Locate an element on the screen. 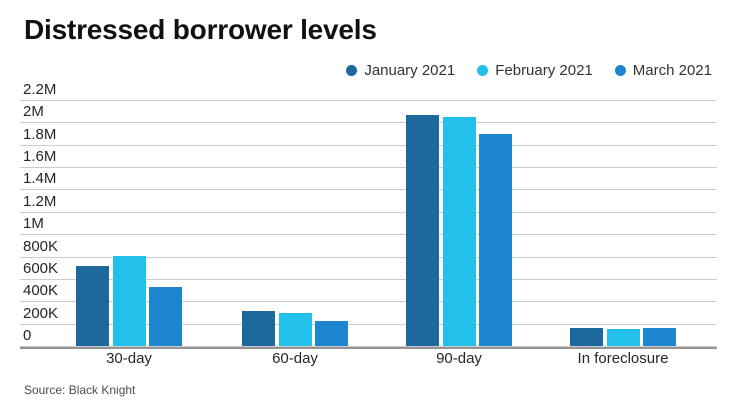  x-axis-line is located at coordinates (368, 348).